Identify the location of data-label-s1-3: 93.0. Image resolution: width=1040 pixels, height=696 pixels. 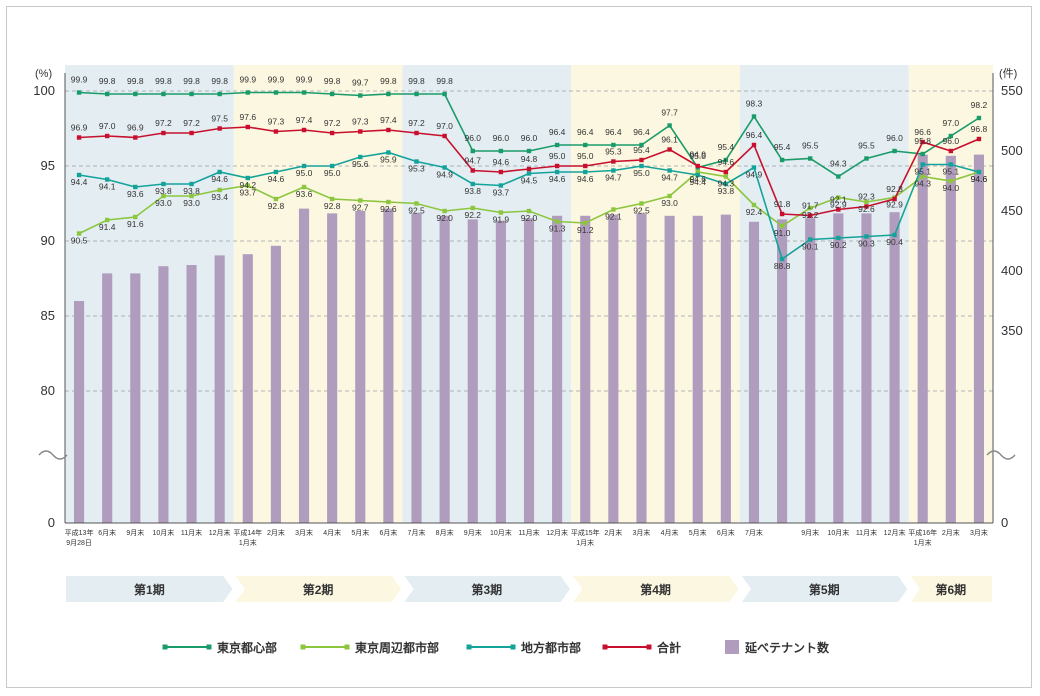
(163, 203).